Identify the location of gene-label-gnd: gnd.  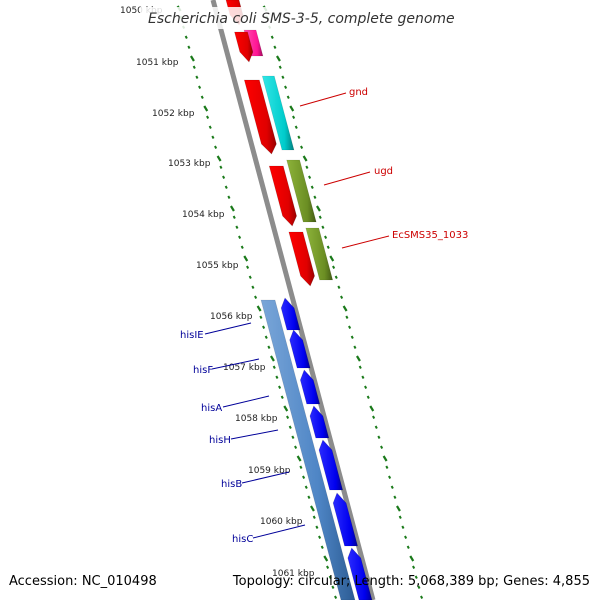
(358, 92).